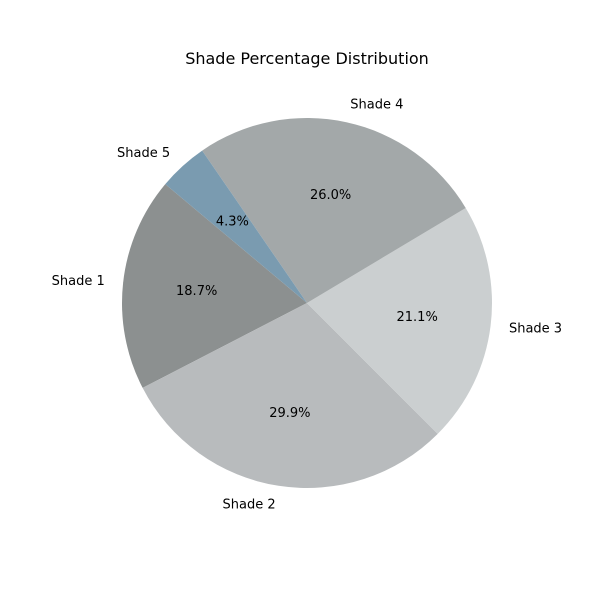 This screenshot has width=600, height=600. What do you see at coordinates (249, 505) in the screenshot?
I see `category-label: Shade 2` at bounding box center [249, 505].